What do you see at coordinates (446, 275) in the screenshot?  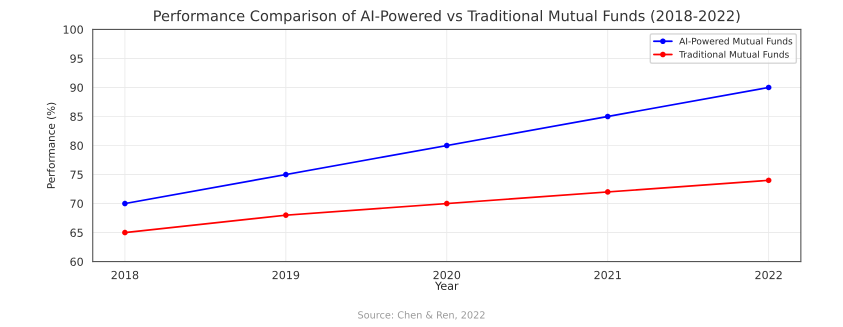 I see `x-tick-label: 2020` at bounding box center [446, 275].